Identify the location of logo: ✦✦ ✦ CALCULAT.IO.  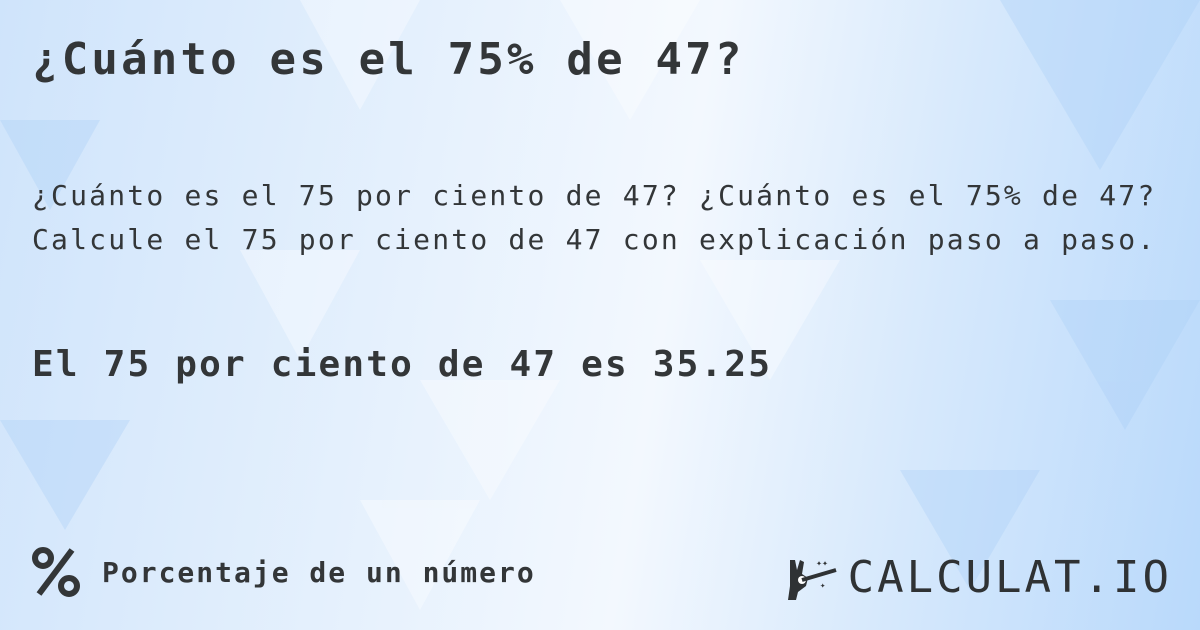
(979, 578).